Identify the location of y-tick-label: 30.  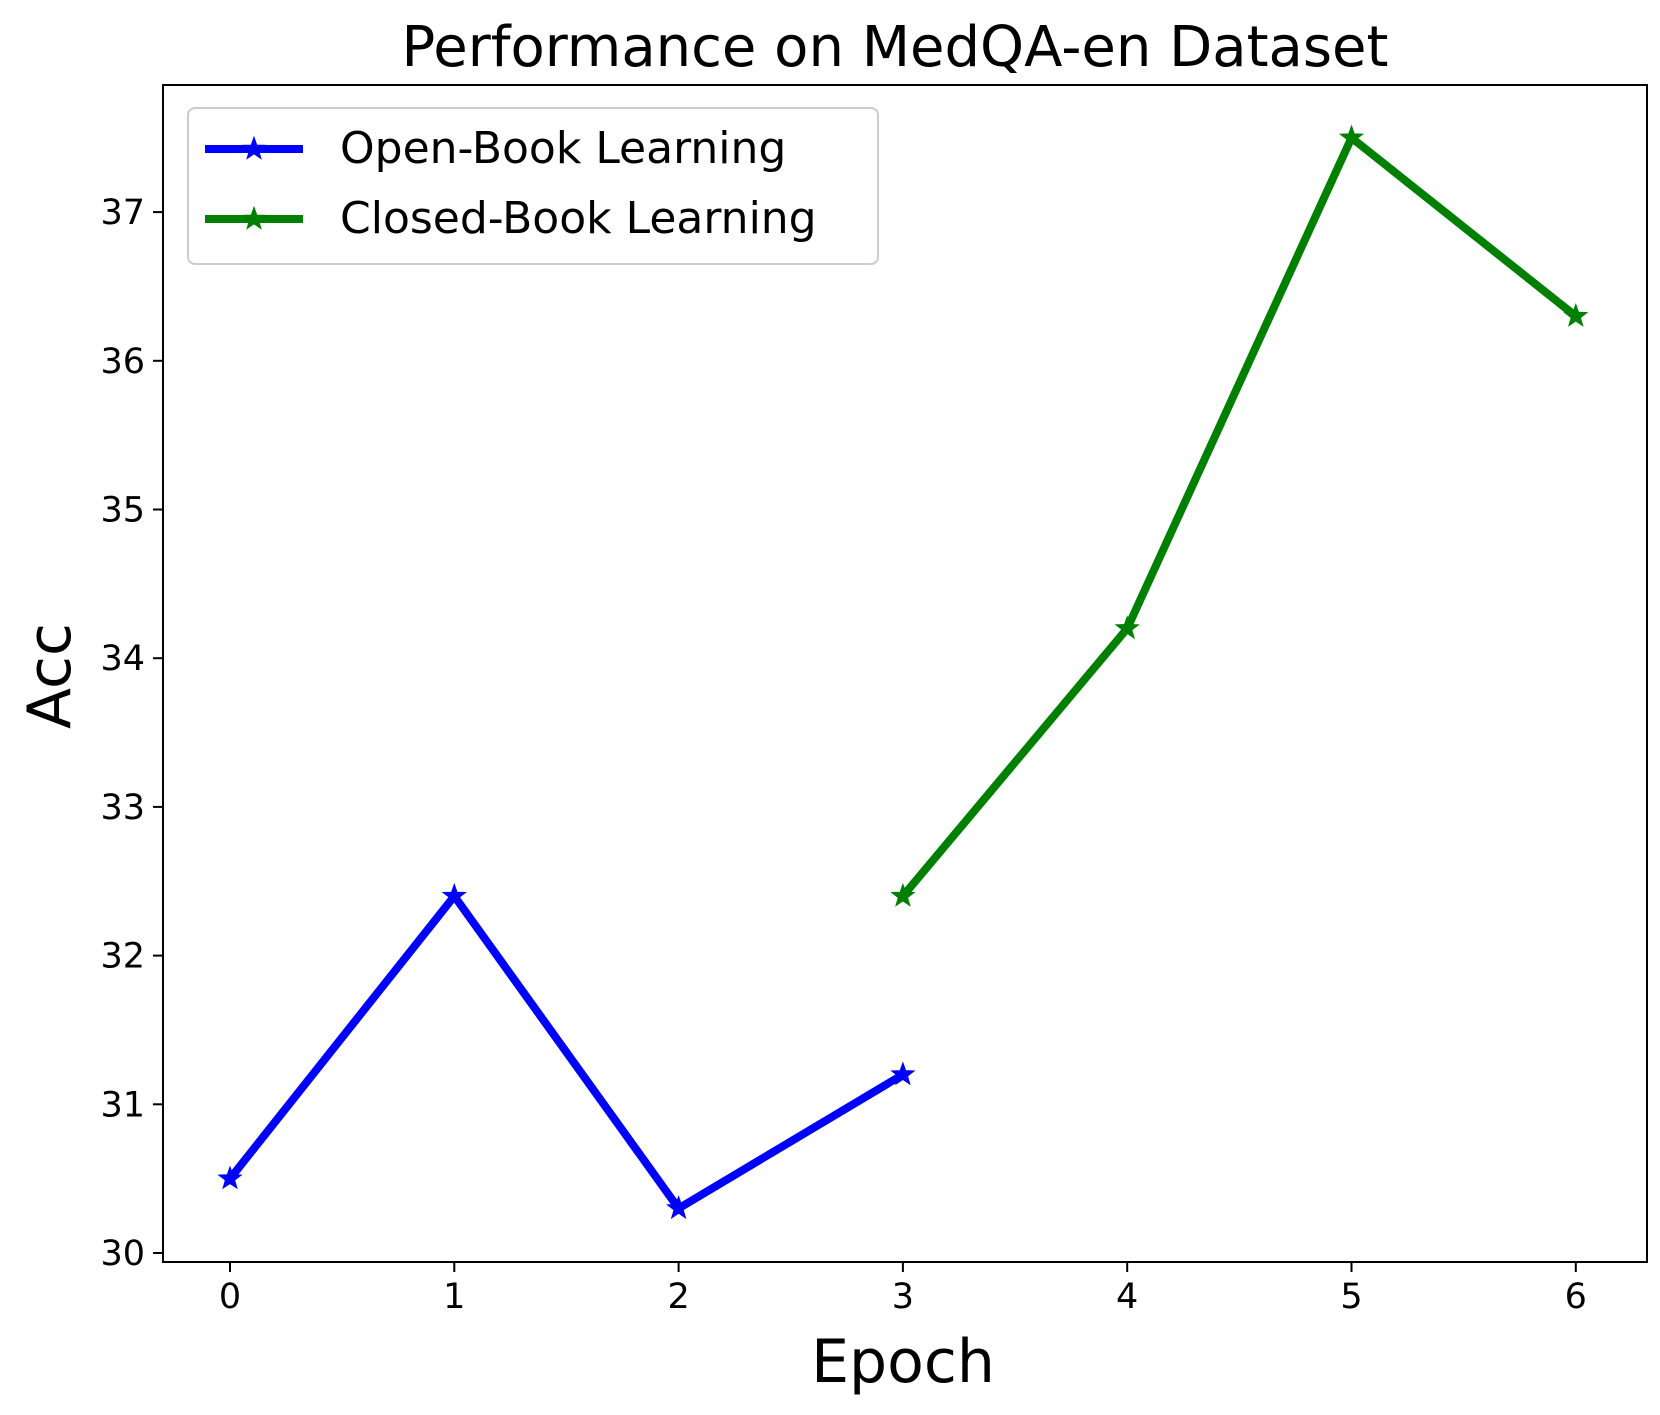
(122, 1254).